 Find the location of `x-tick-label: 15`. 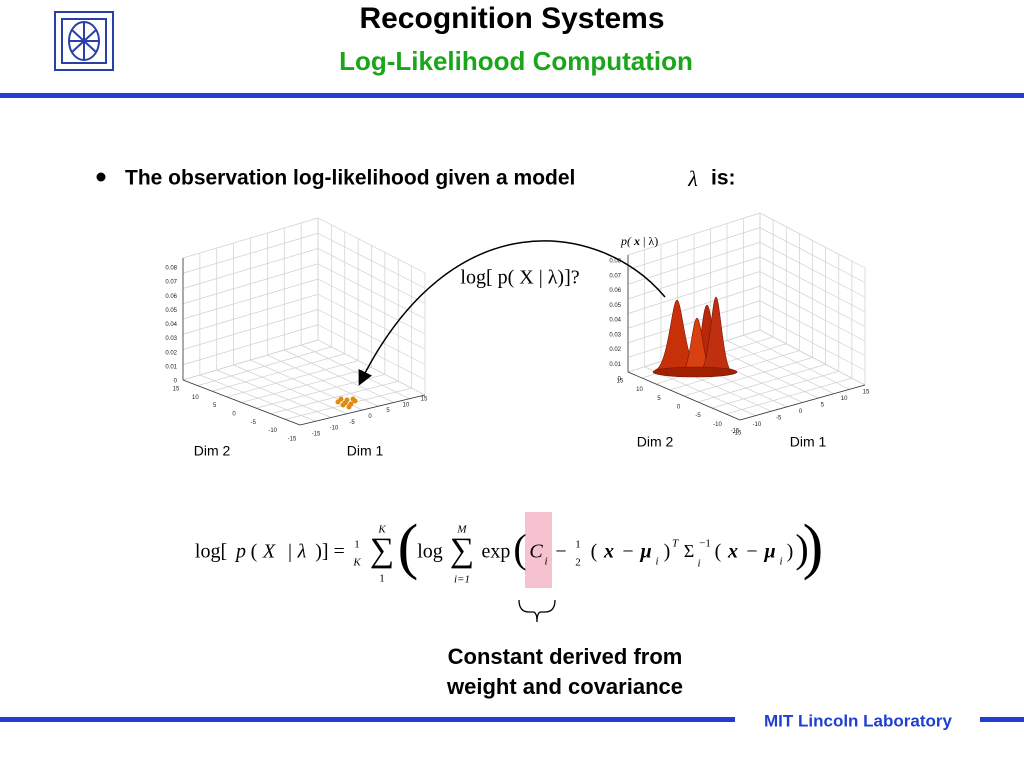

x-tick-label: 15 is located at coordinates (866, 393).